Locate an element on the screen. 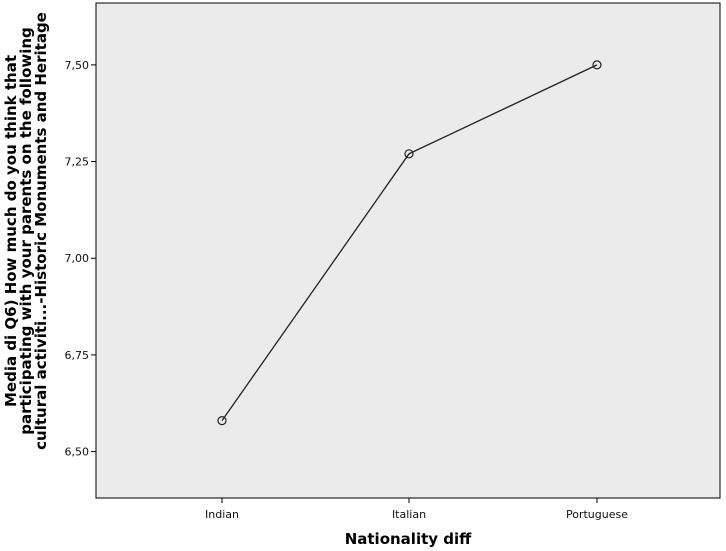 This screenshot has width=726, height=551. x-tick-label: Italian is located at coordinates (409, 514).